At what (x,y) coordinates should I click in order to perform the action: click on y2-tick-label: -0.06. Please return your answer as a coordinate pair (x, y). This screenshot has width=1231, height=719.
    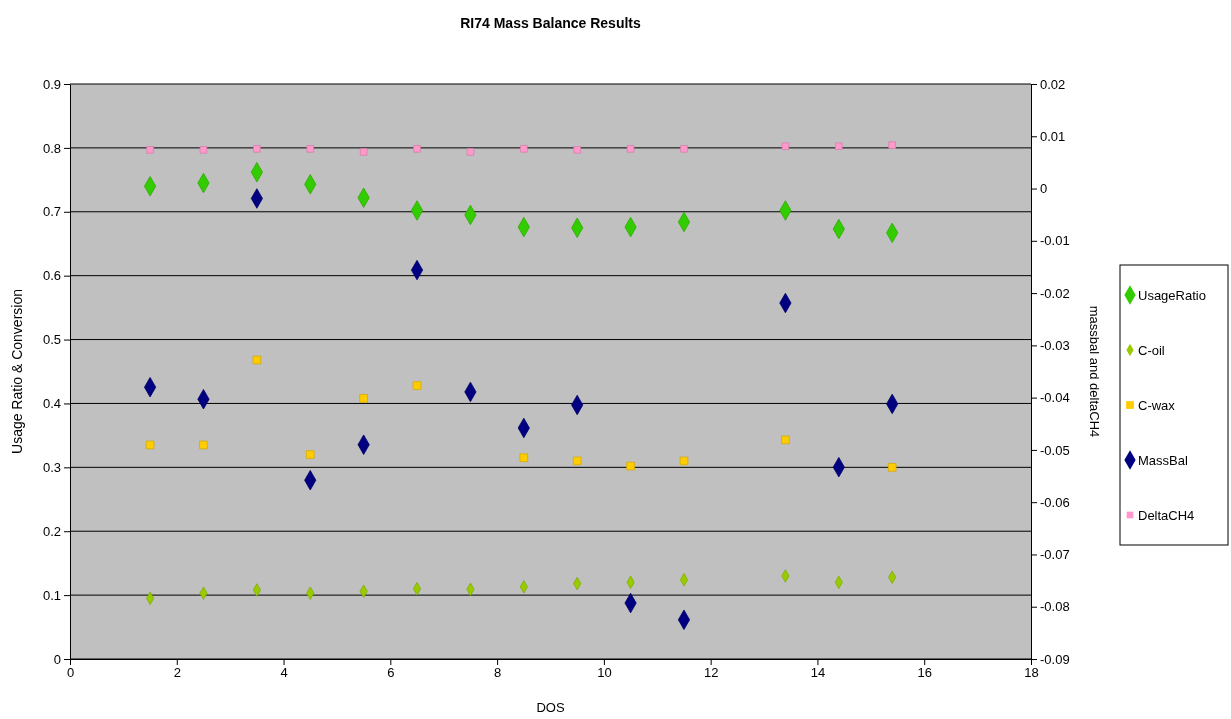
    Looking at the image, I should click on (1055, 502).